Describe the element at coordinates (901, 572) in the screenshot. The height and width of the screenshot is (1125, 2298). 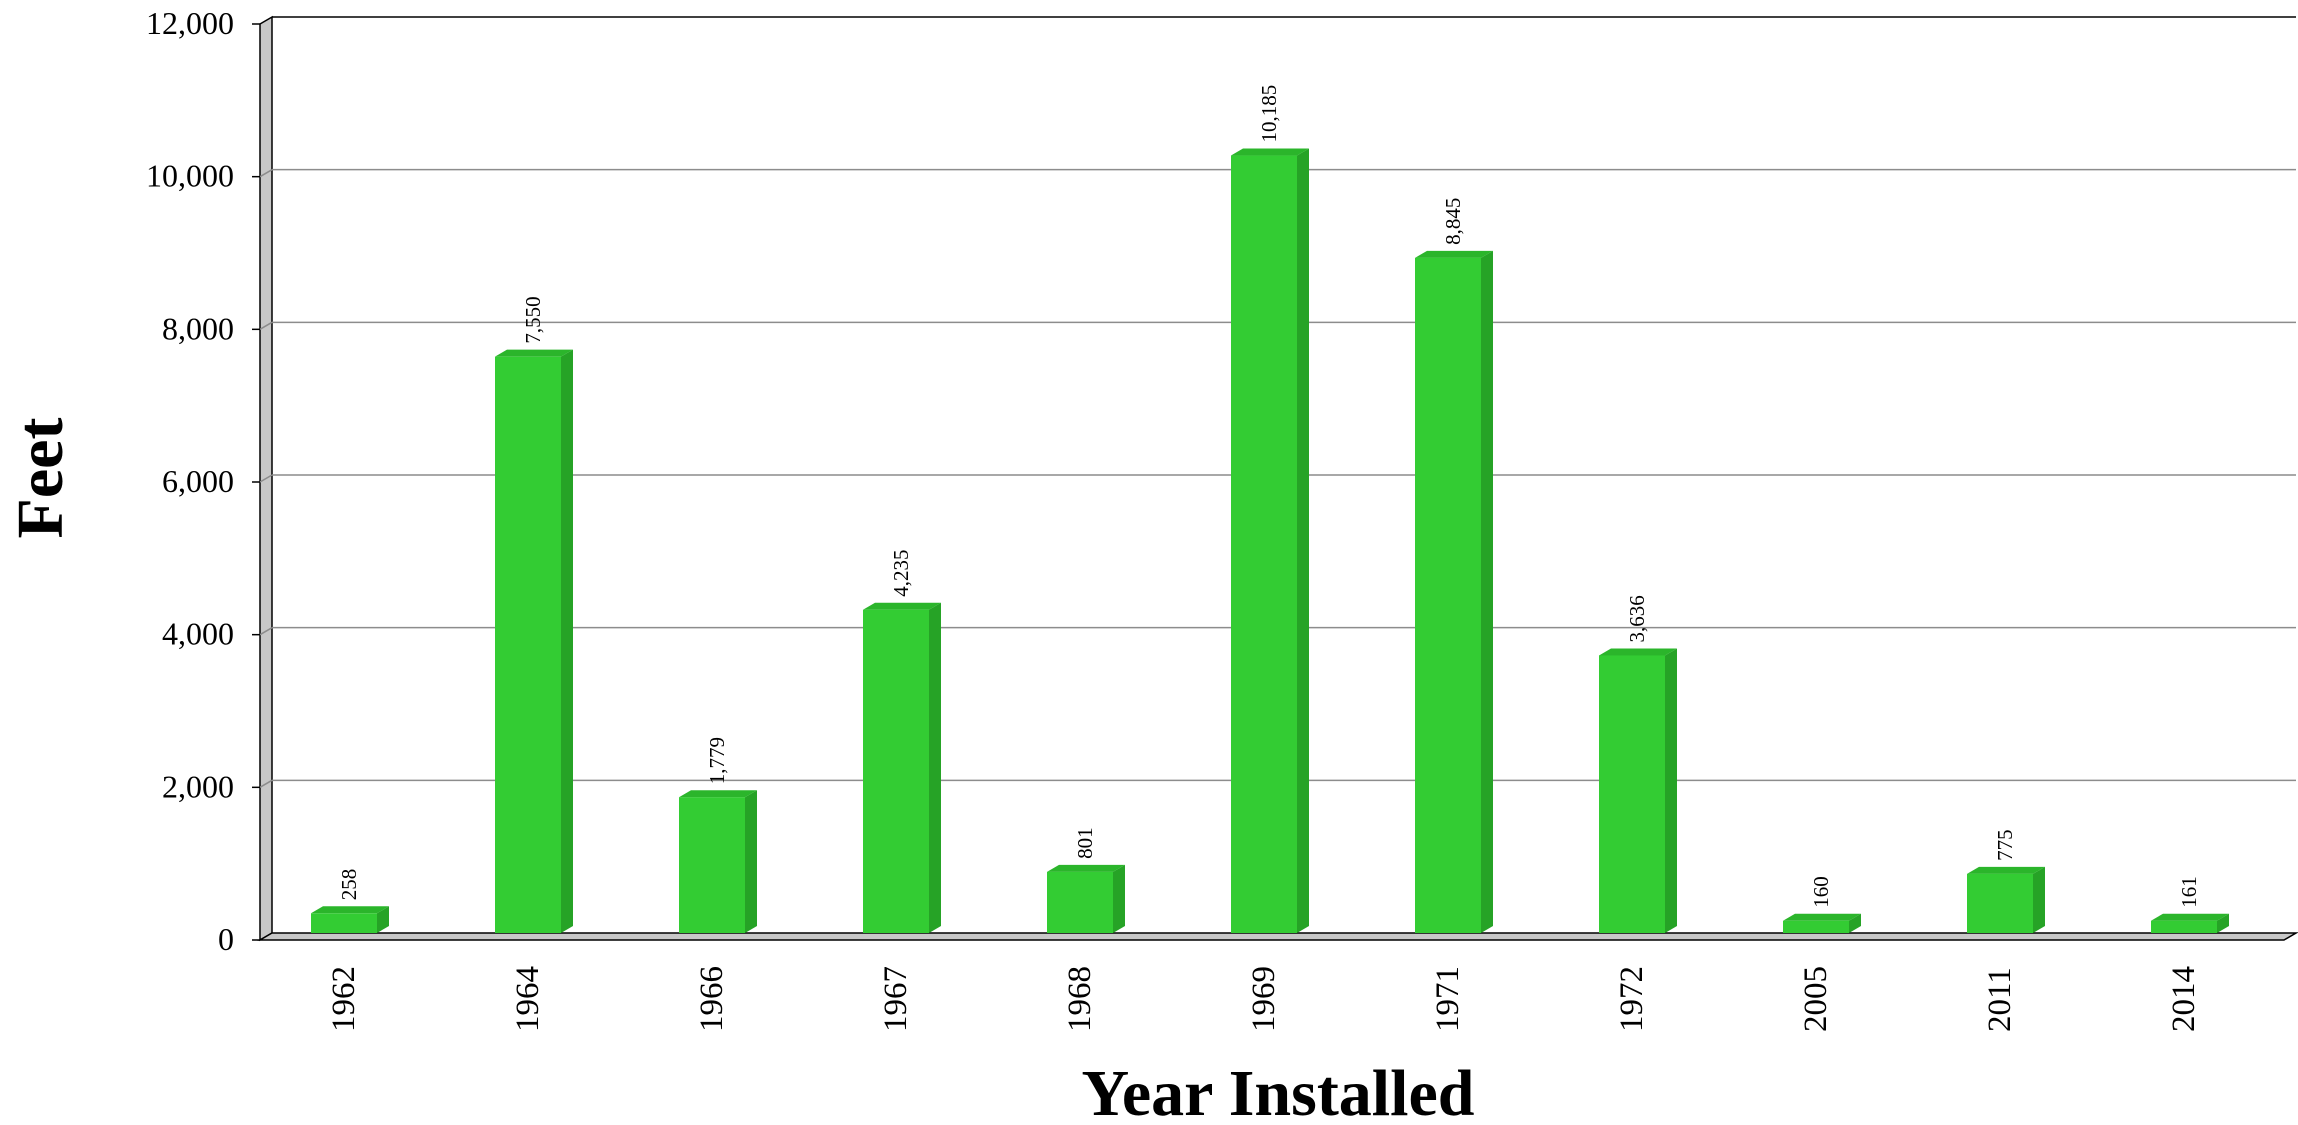
I see `data-label: 4,235` at that location.